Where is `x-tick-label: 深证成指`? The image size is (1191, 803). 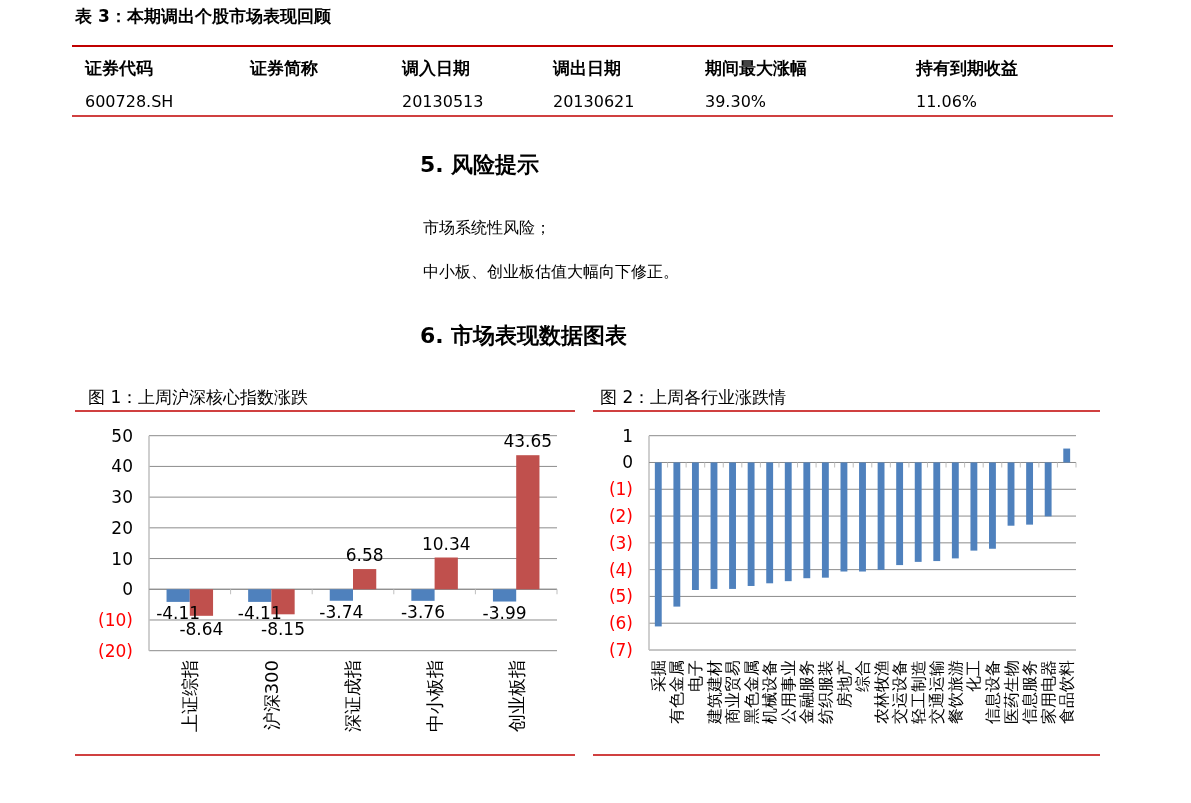
x-tick-label: 深证成指 is located at coordinates (353, 696).